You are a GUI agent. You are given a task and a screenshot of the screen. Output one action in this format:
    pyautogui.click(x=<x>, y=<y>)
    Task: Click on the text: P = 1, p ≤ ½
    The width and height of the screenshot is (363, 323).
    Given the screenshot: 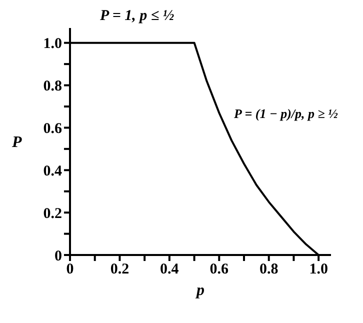 What is the action you would take?
    pyautogui.click(x=137, y=16)
    